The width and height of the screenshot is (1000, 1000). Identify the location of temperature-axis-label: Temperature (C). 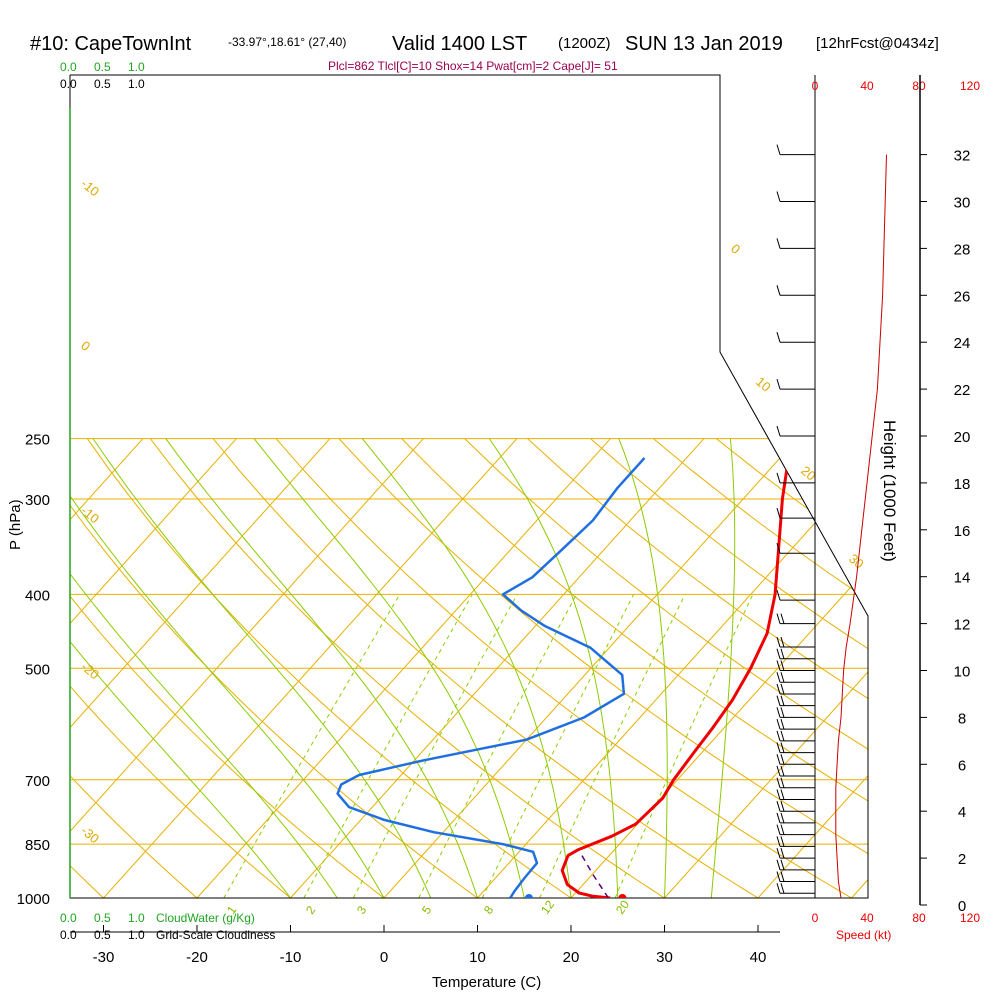
(486, 982).